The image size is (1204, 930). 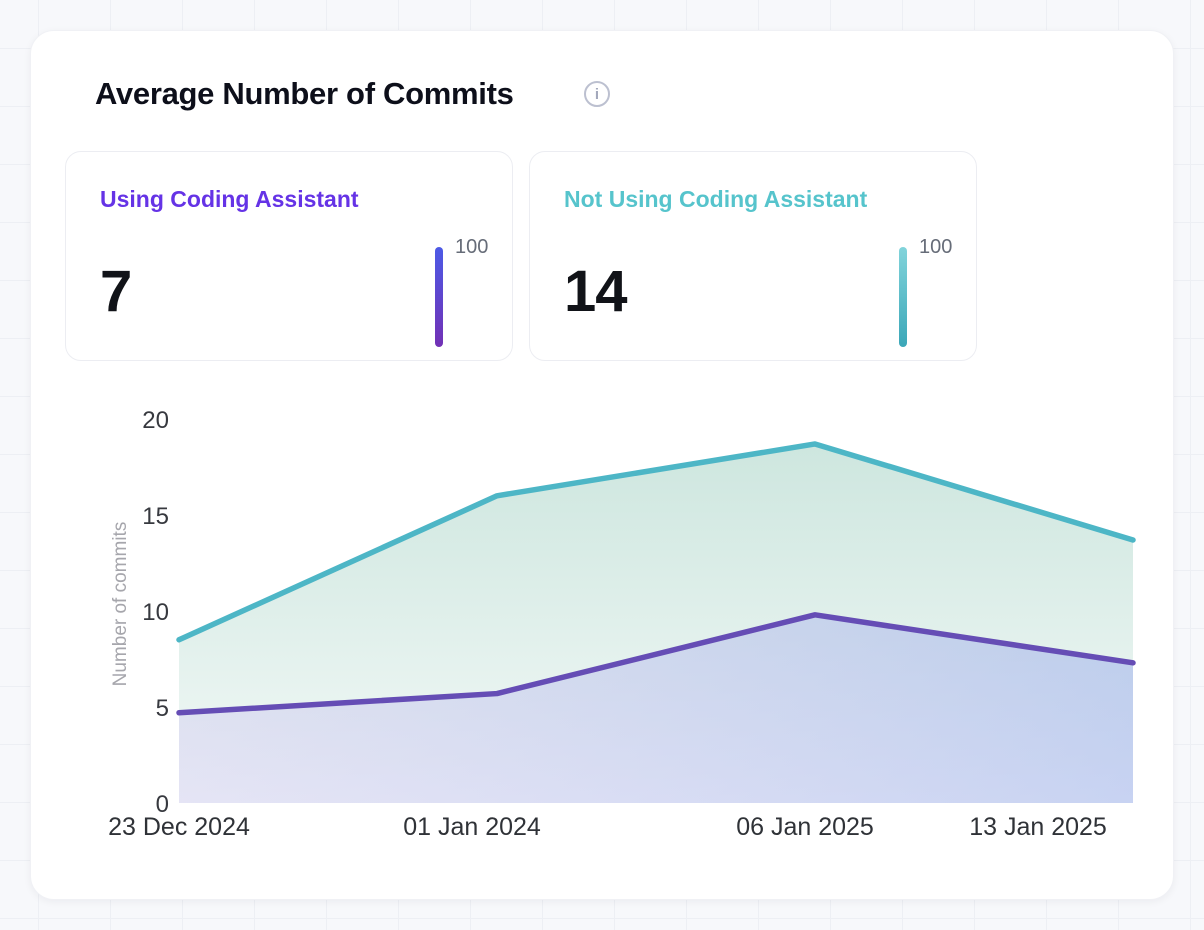 What do you see at coordinates (1038, 827) in the screenshot?
I see `x-tick-label: 13 Jan 2025` at bounding box center [1038, 827].